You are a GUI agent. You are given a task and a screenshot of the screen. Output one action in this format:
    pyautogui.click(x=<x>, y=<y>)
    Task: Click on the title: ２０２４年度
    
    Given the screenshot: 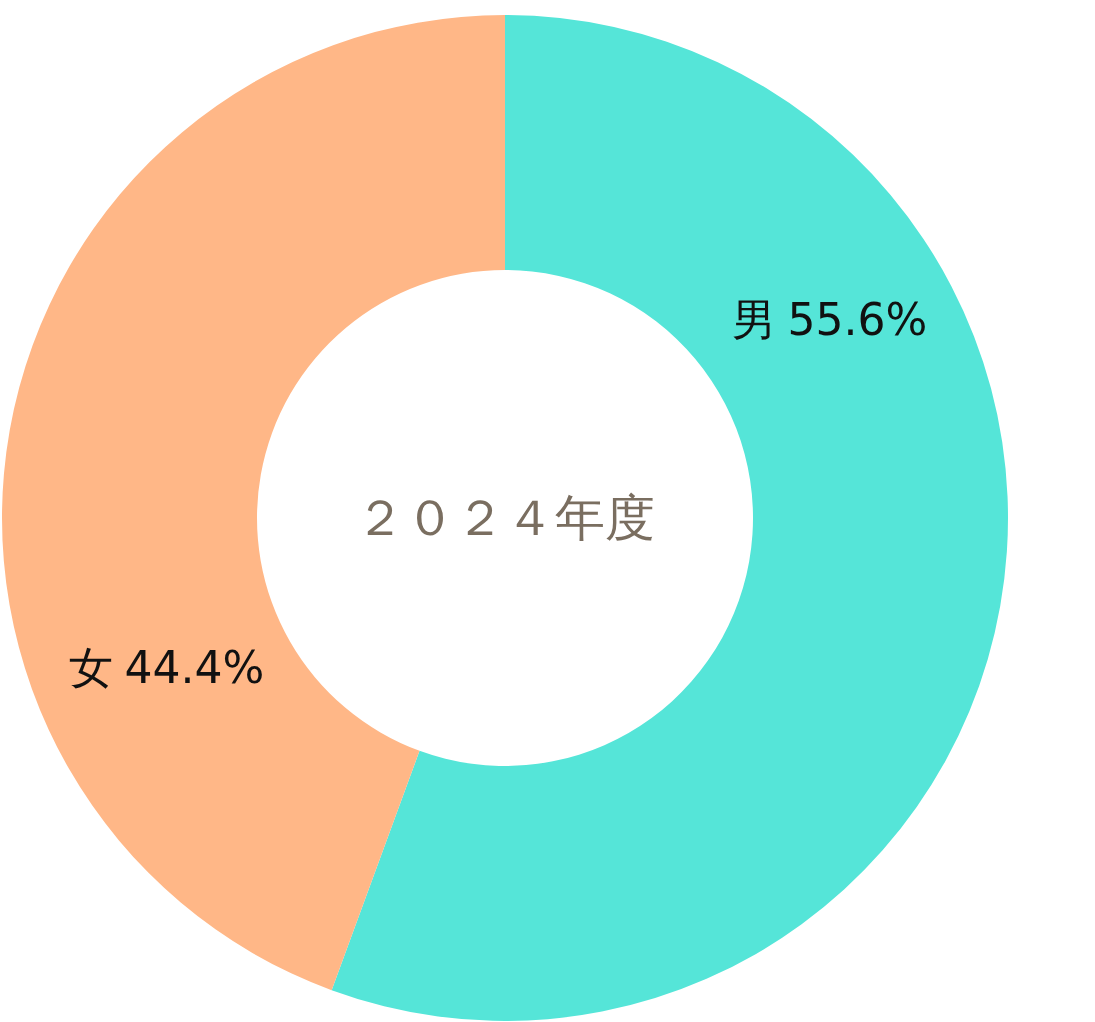 What is the action you would take?
    pyautogui.click(x=505, y=518)
    